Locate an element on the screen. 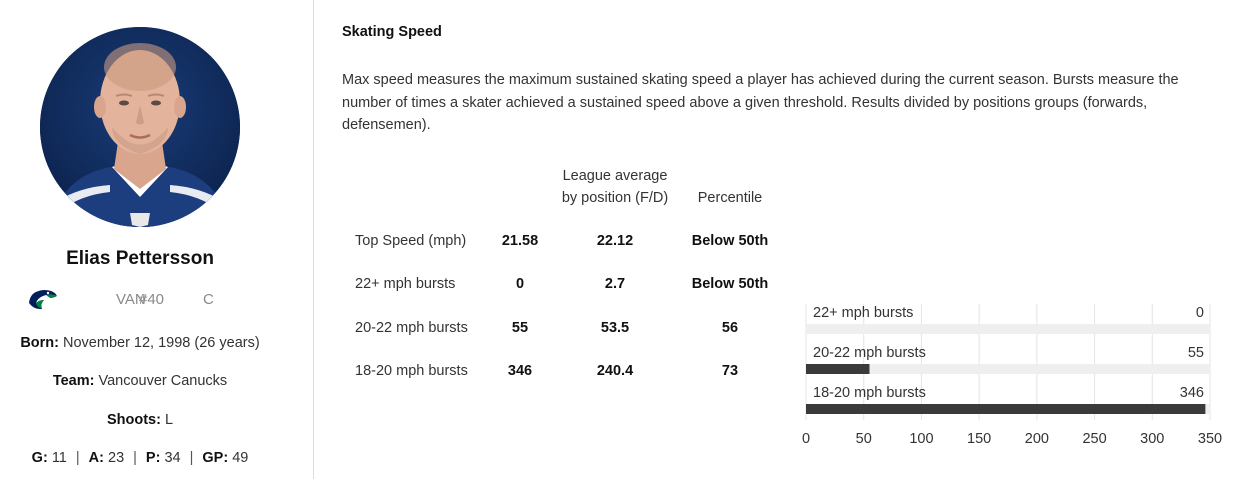  row-label: 22+ mph bursts is located at coordinates (405, 284).